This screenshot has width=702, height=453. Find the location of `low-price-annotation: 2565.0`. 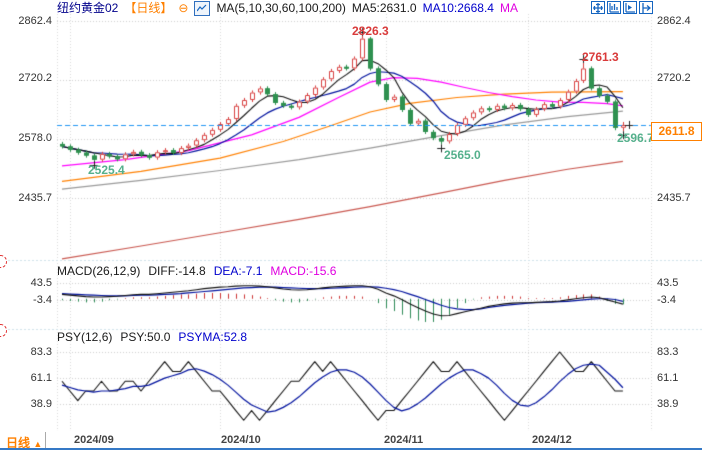

low-price-annotation: 2565.0 is located at coordinates (462, 155).